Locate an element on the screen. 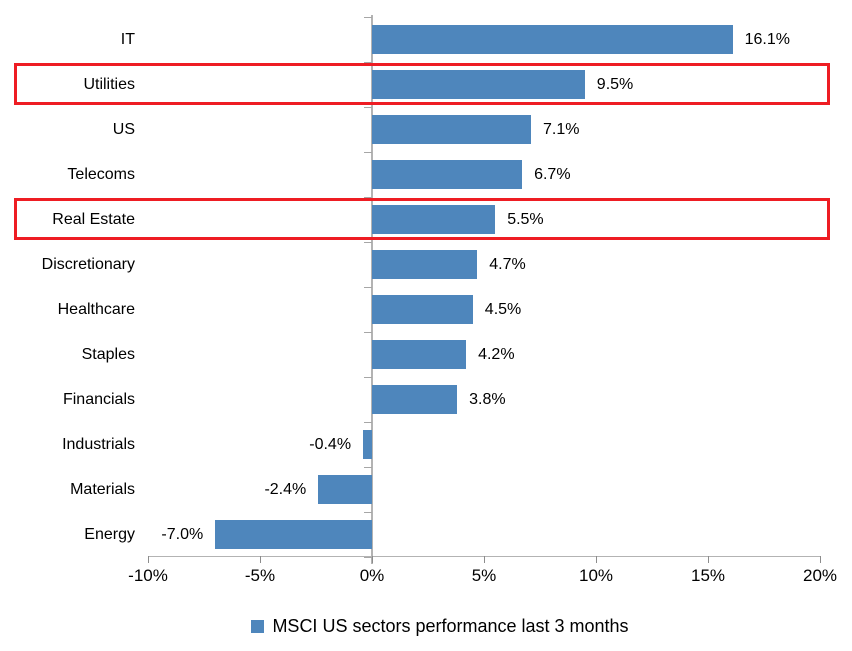 This screenshot has height=651, width=852. bar-staples is located at coordinates (419, 354).